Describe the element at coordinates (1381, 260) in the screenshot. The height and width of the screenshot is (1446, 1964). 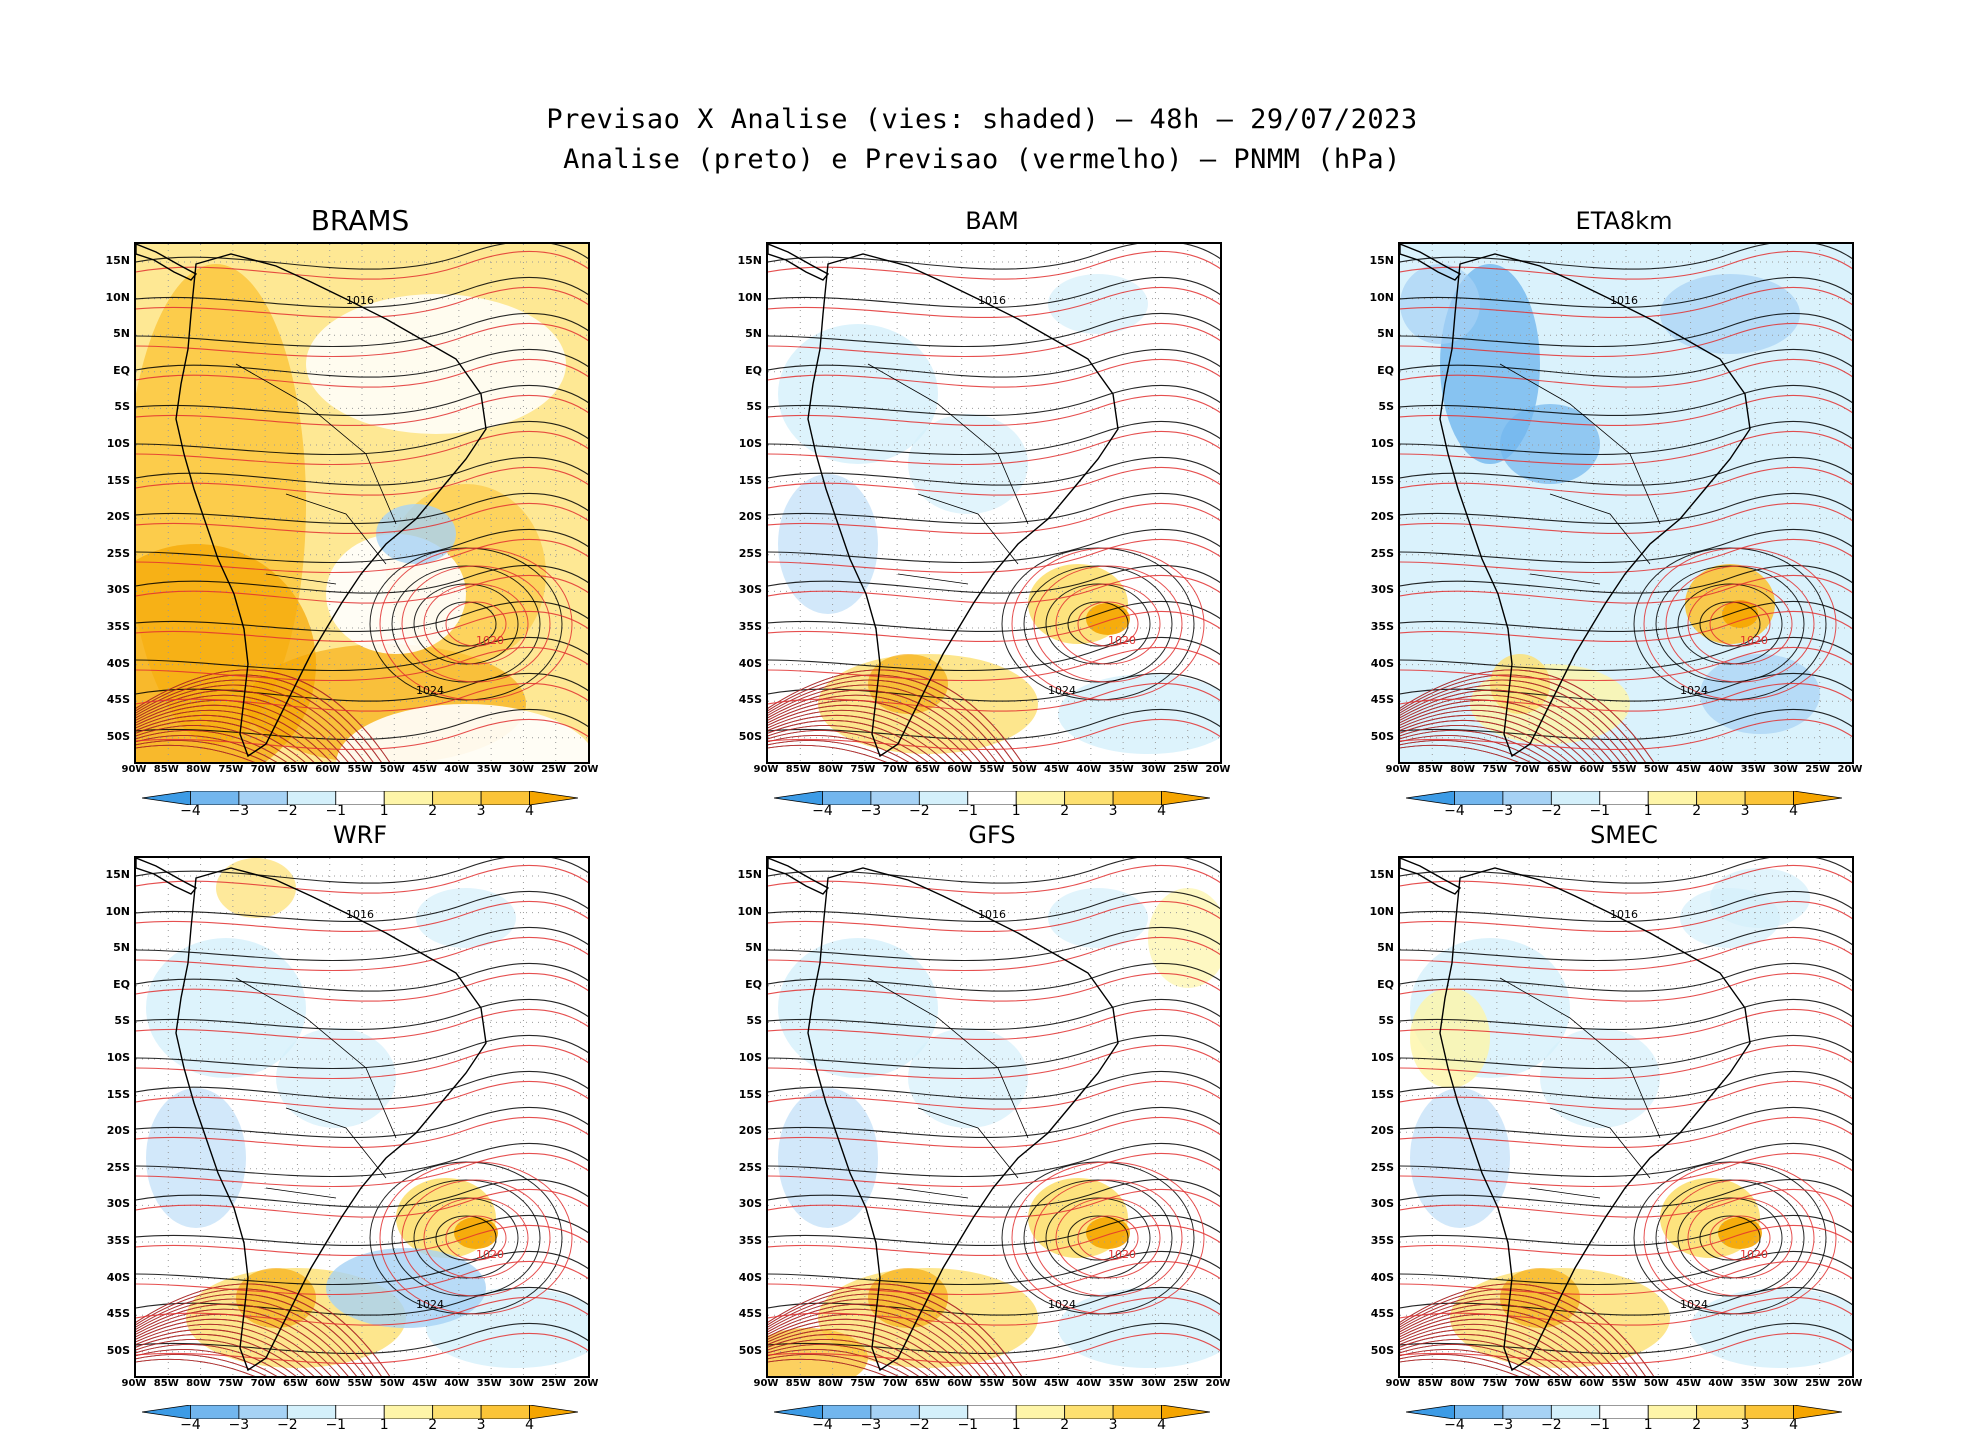
I see `lat-tick-label: 15N` at that location.